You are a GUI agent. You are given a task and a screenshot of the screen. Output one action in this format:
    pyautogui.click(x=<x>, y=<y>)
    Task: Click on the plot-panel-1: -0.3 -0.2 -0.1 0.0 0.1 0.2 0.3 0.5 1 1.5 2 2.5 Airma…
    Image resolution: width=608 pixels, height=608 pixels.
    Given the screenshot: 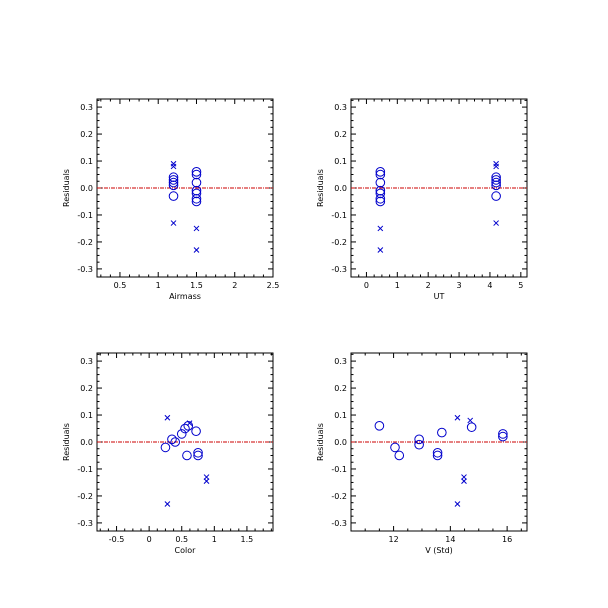 What is the action you would take?
    pyautogui.click(x=171, y=199)
    